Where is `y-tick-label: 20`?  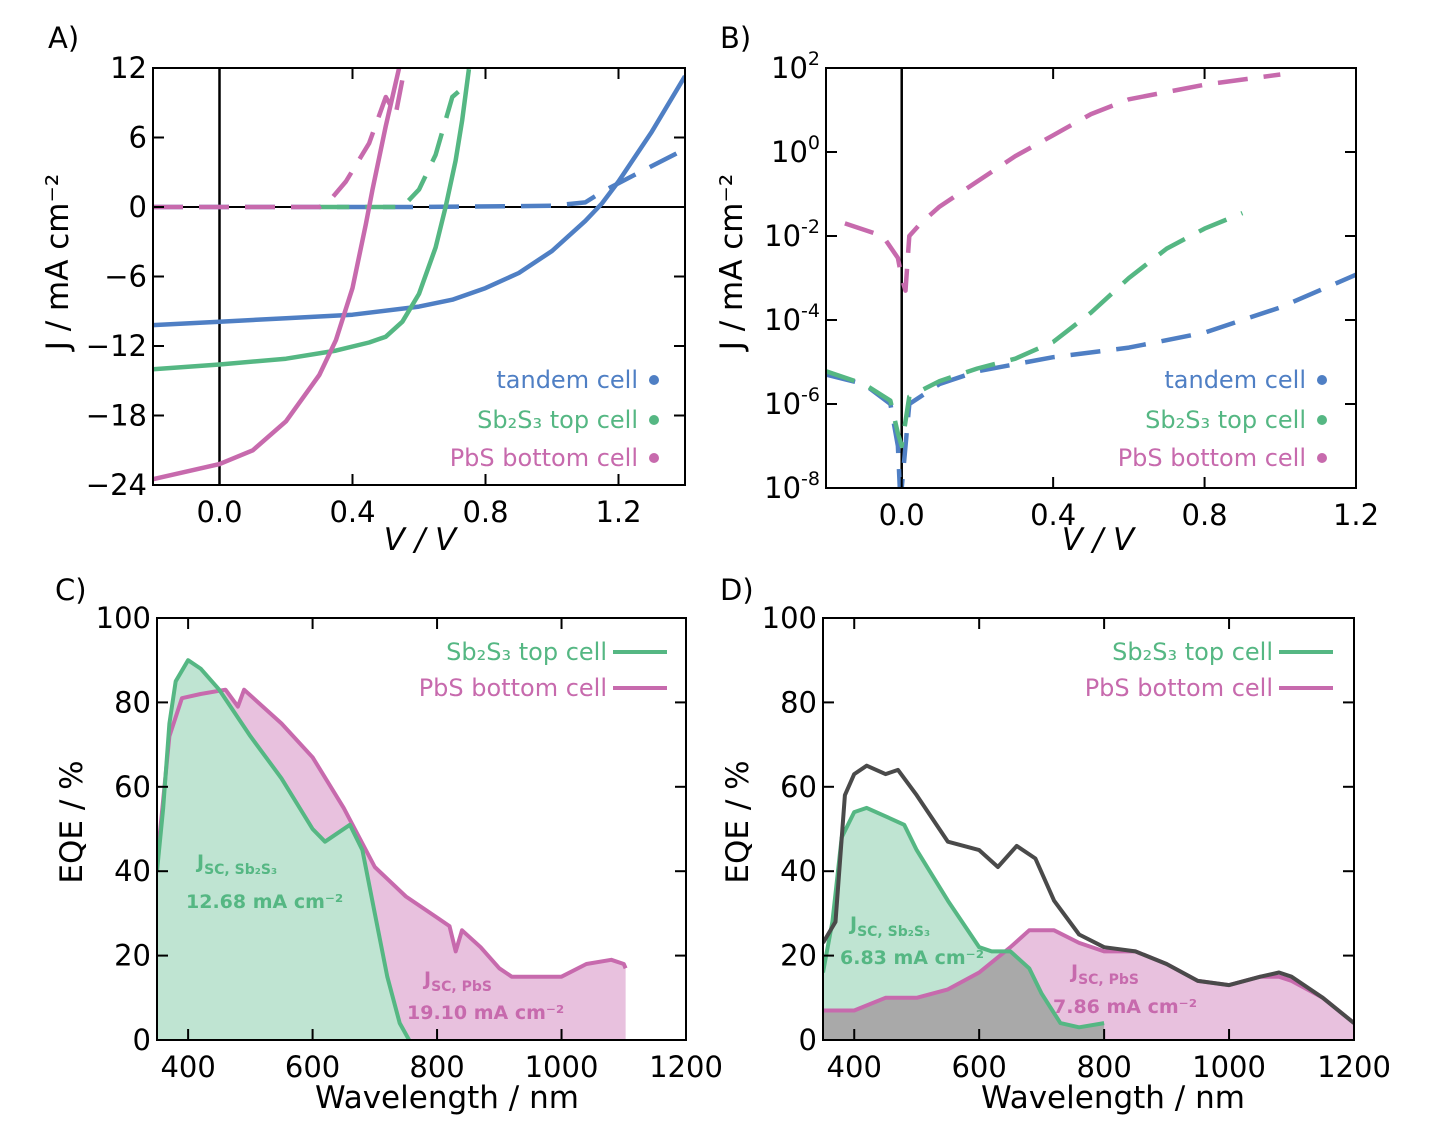
y-tick-label: 20 is located at coordinates (798, 956).